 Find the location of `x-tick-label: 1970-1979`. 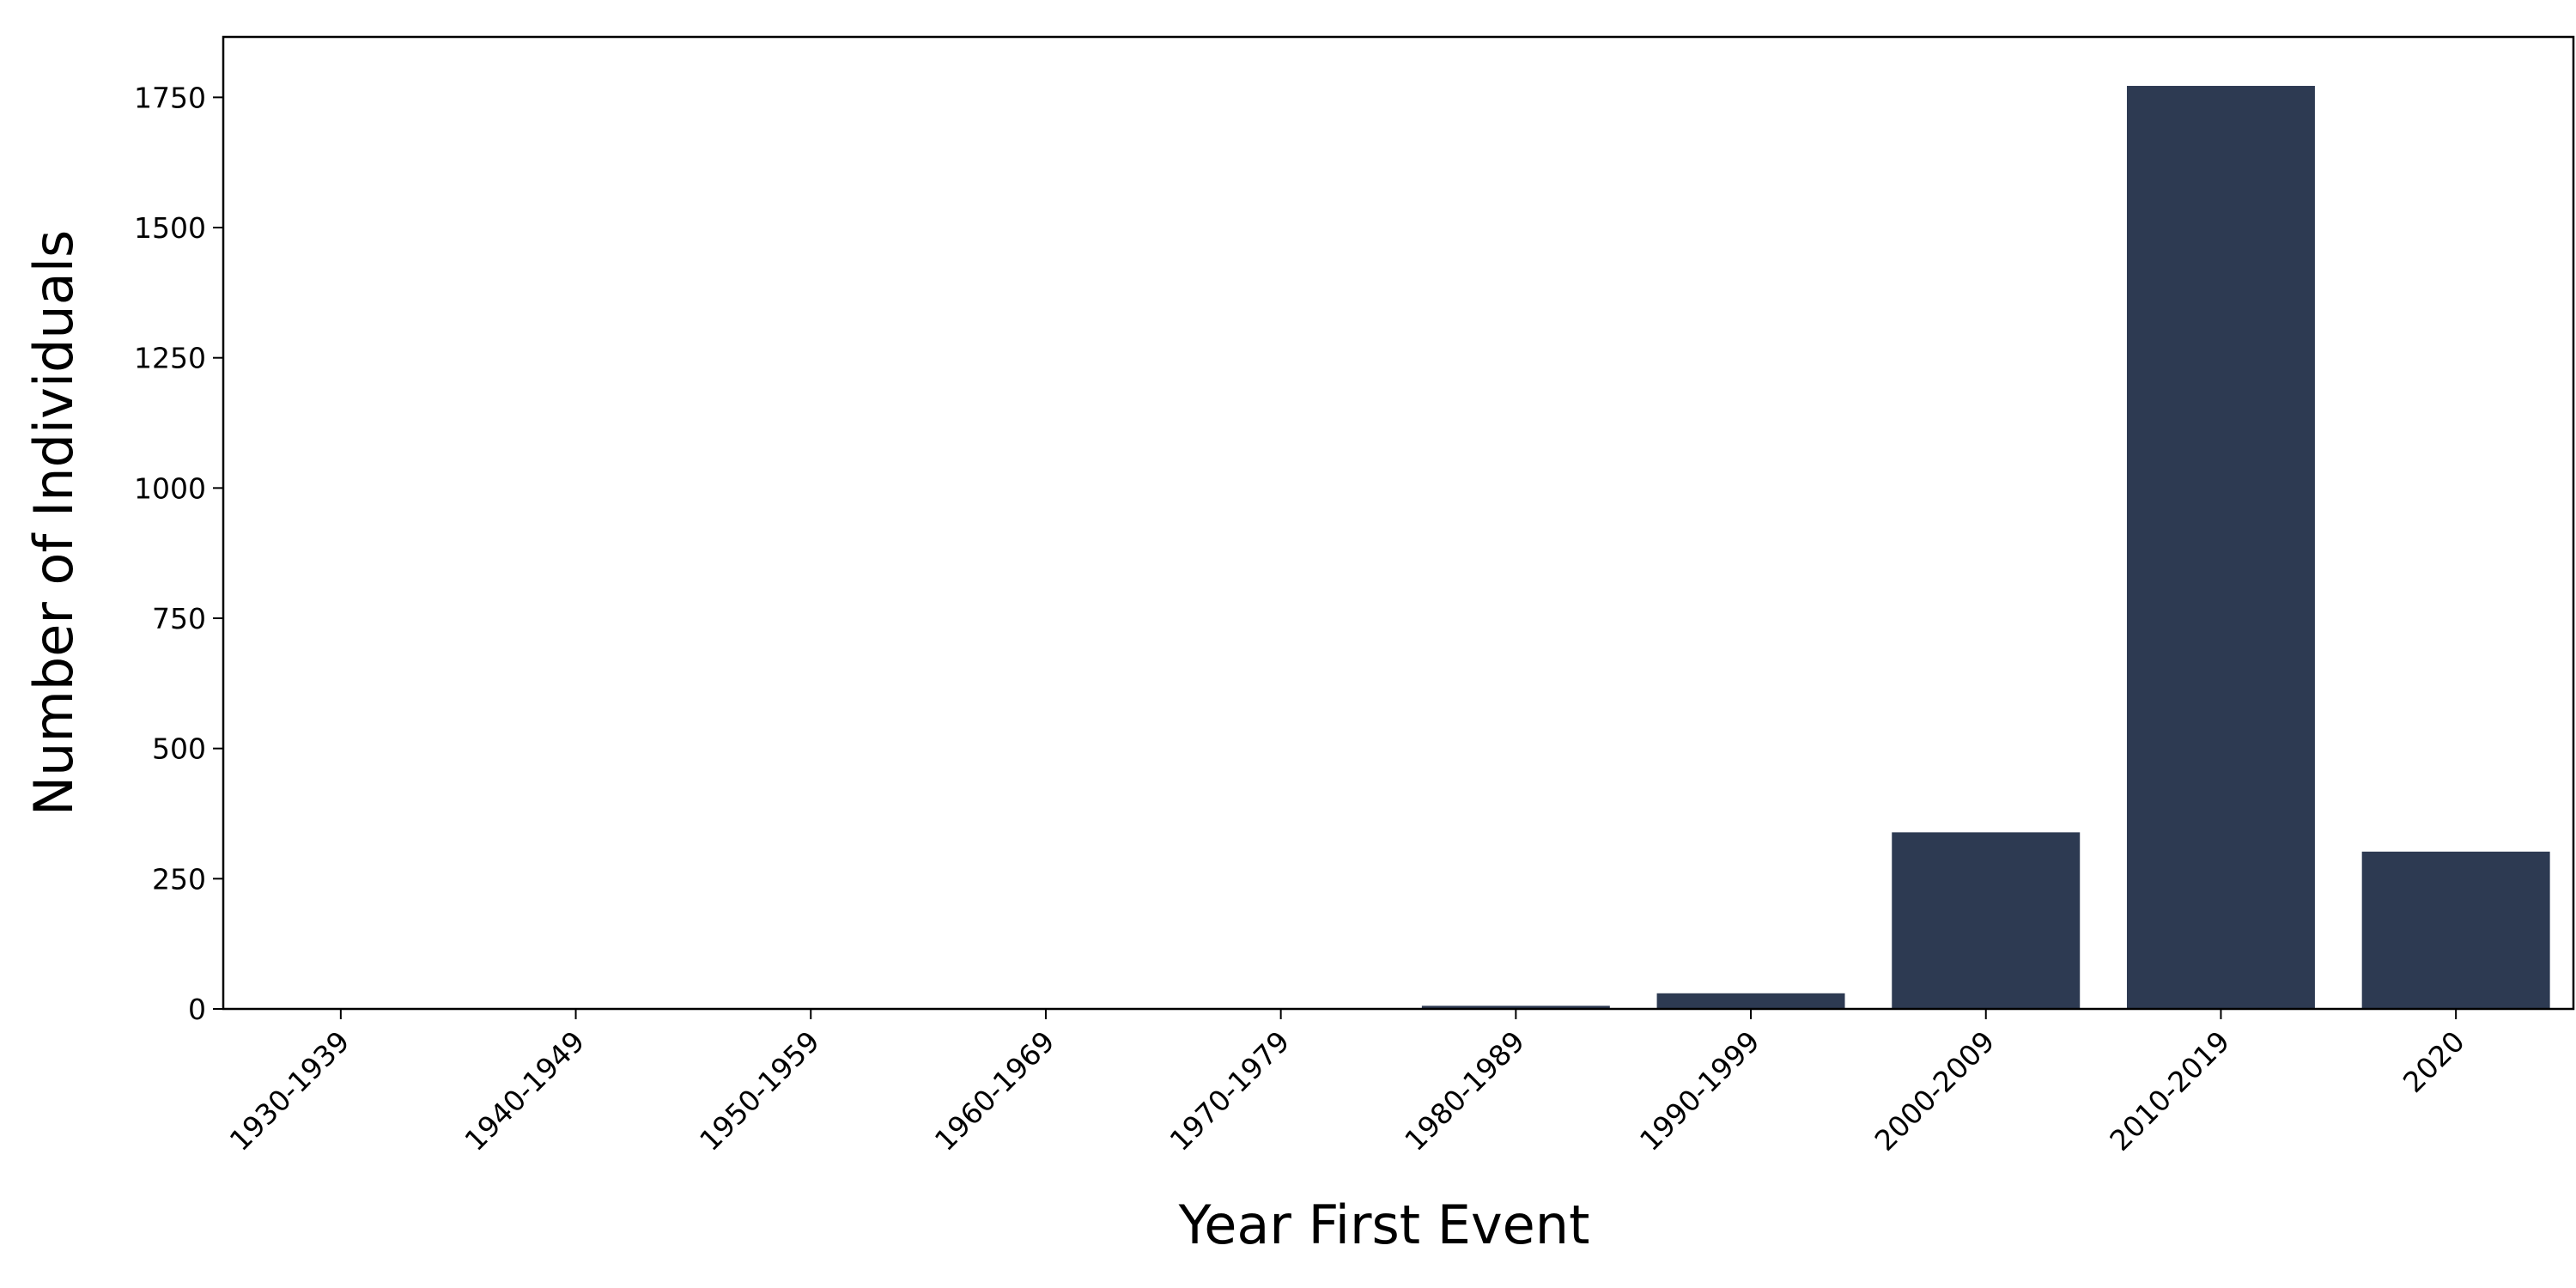

x-tick-label: 1970-1979 is located at coordinates (1230, 1090).